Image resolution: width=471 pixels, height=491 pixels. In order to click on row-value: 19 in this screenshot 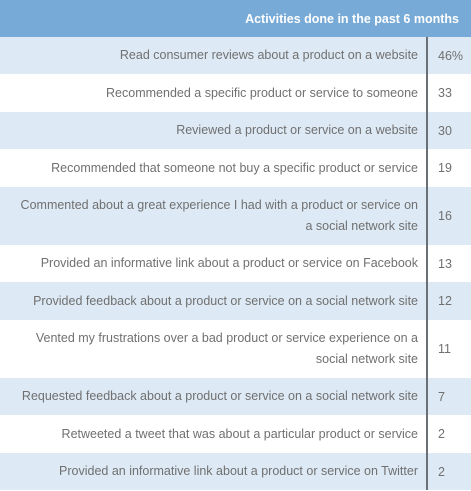, I will do `click(448, 168)`.